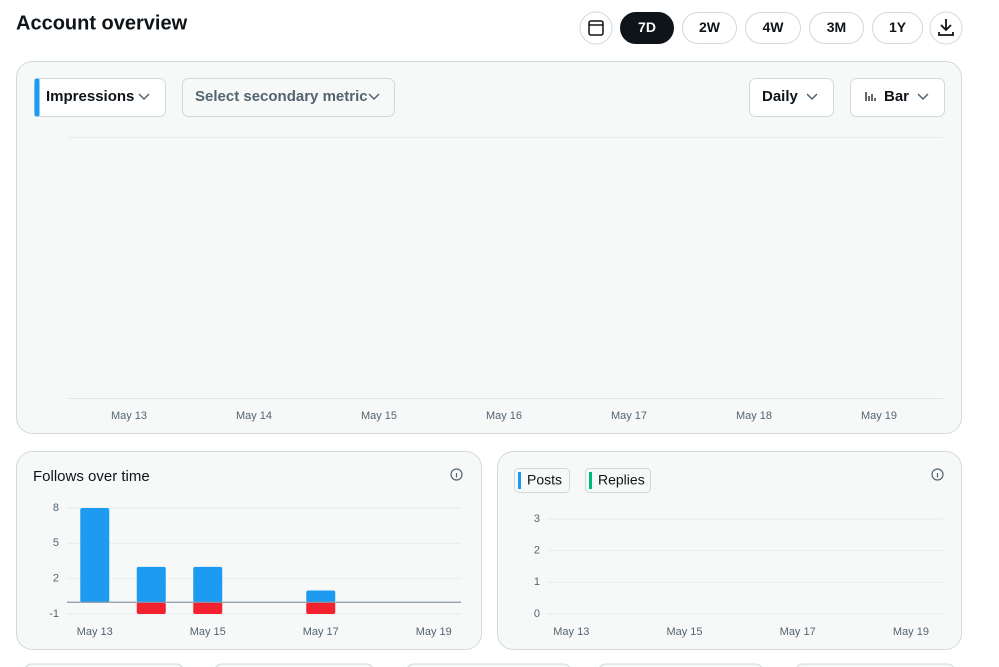 This screenshot has height=667, width=999. Describe the element at coordinates (504, 416) in the screenshot. I see `x-tick-label: May 16` at that location.